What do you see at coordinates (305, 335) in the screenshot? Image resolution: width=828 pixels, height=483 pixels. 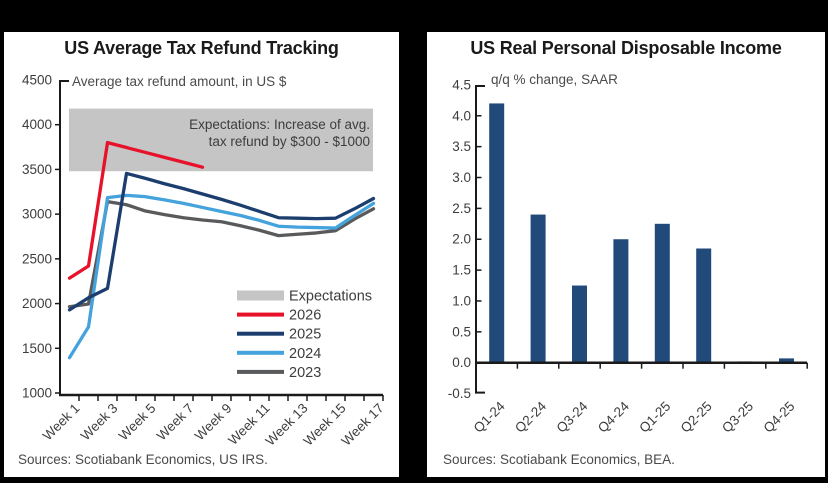 I see `legend-label-2025: 2025` at bounding box center [305, 335].